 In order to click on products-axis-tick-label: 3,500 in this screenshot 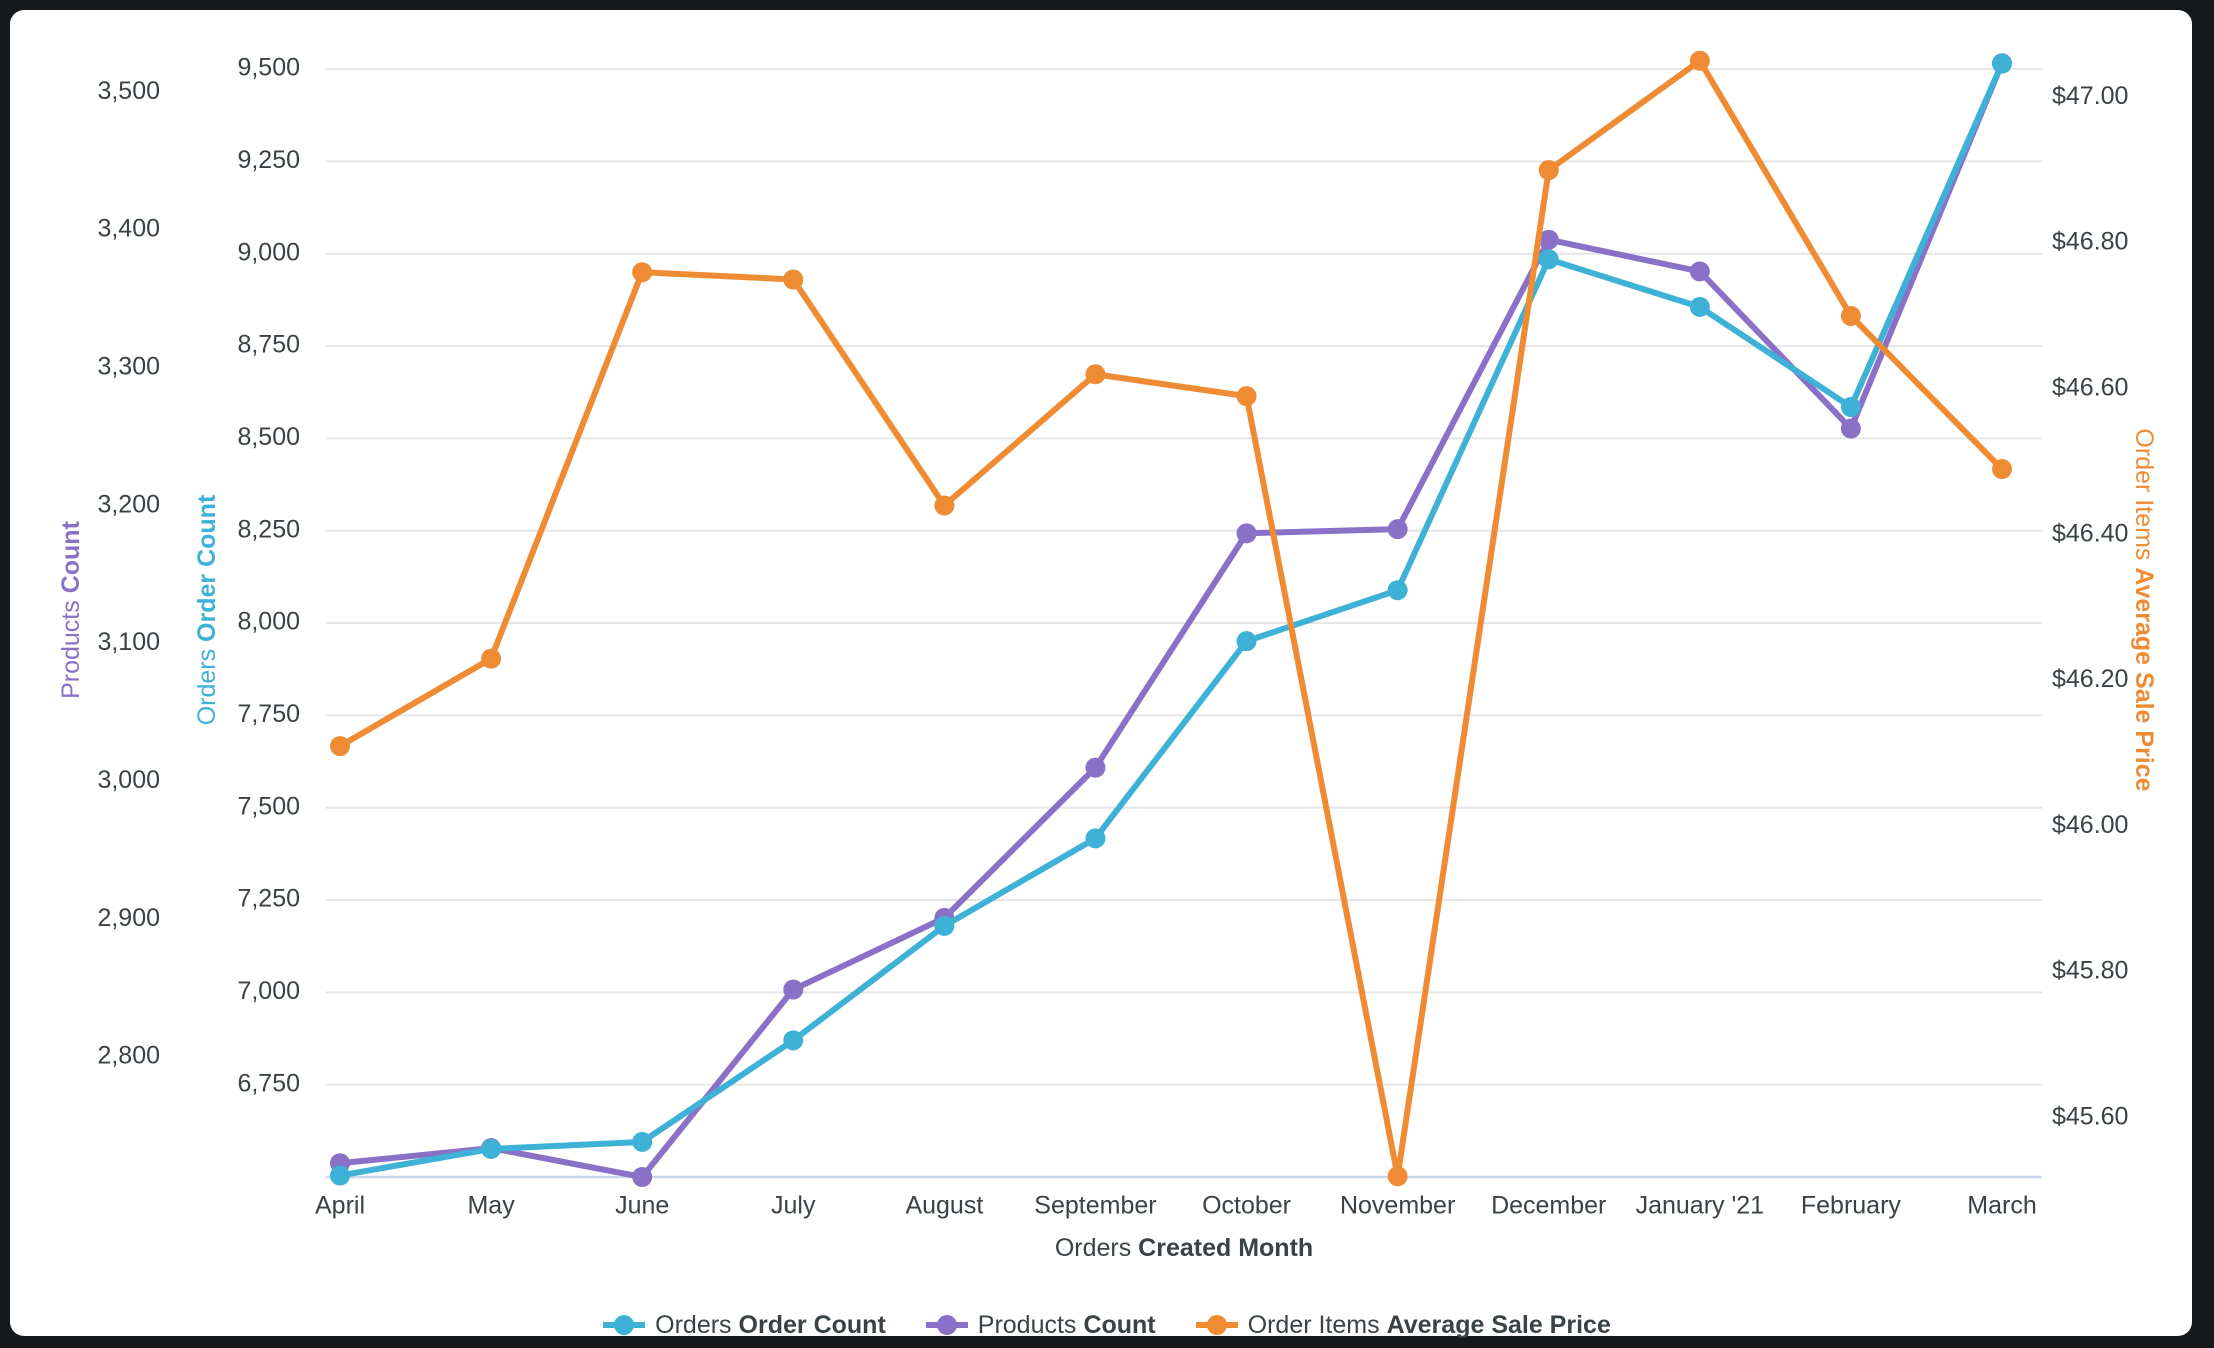, I will do `click(128, 91)`.